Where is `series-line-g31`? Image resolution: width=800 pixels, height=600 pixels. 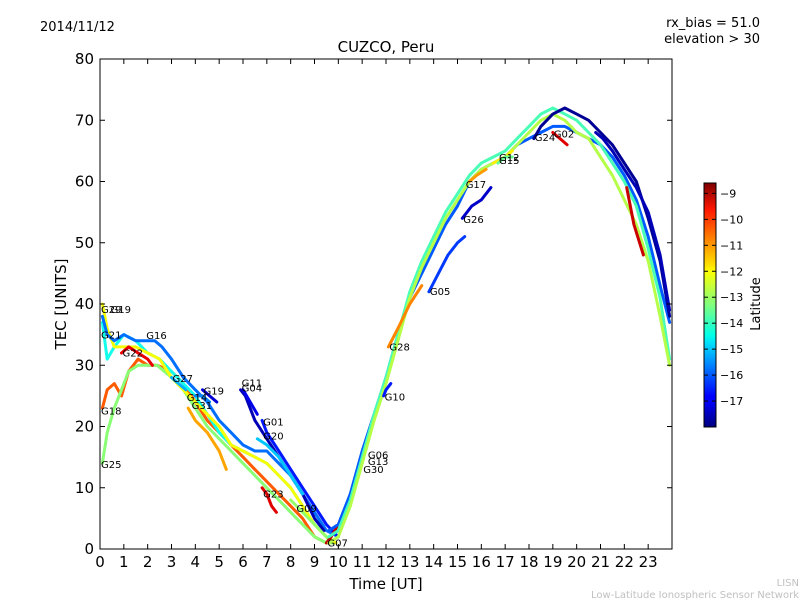 series-line-g31 is located at coordinates (207, 438).